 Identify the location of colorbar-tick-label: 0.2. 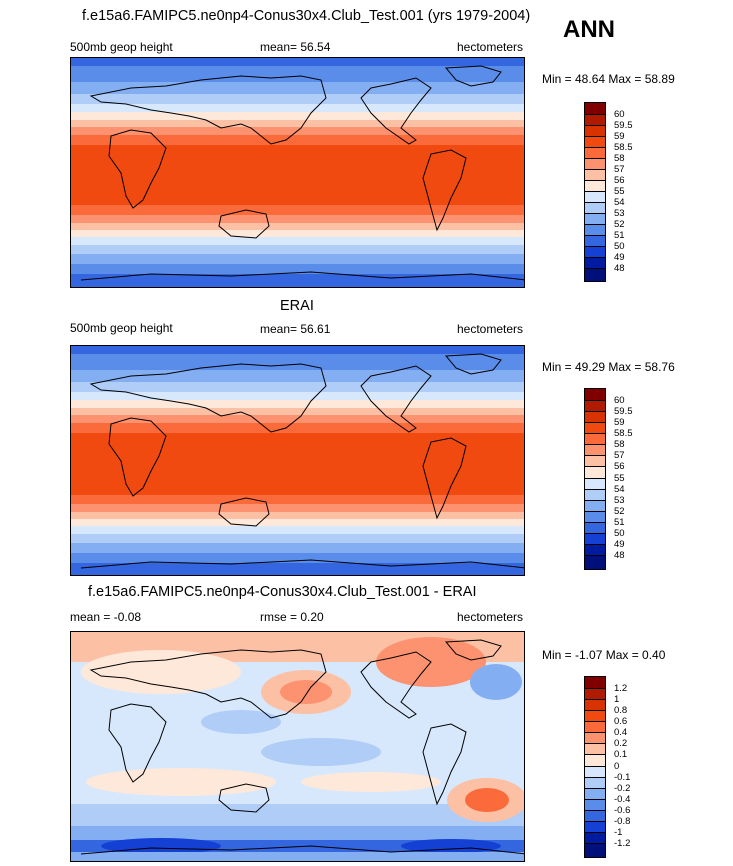
(621, 743).